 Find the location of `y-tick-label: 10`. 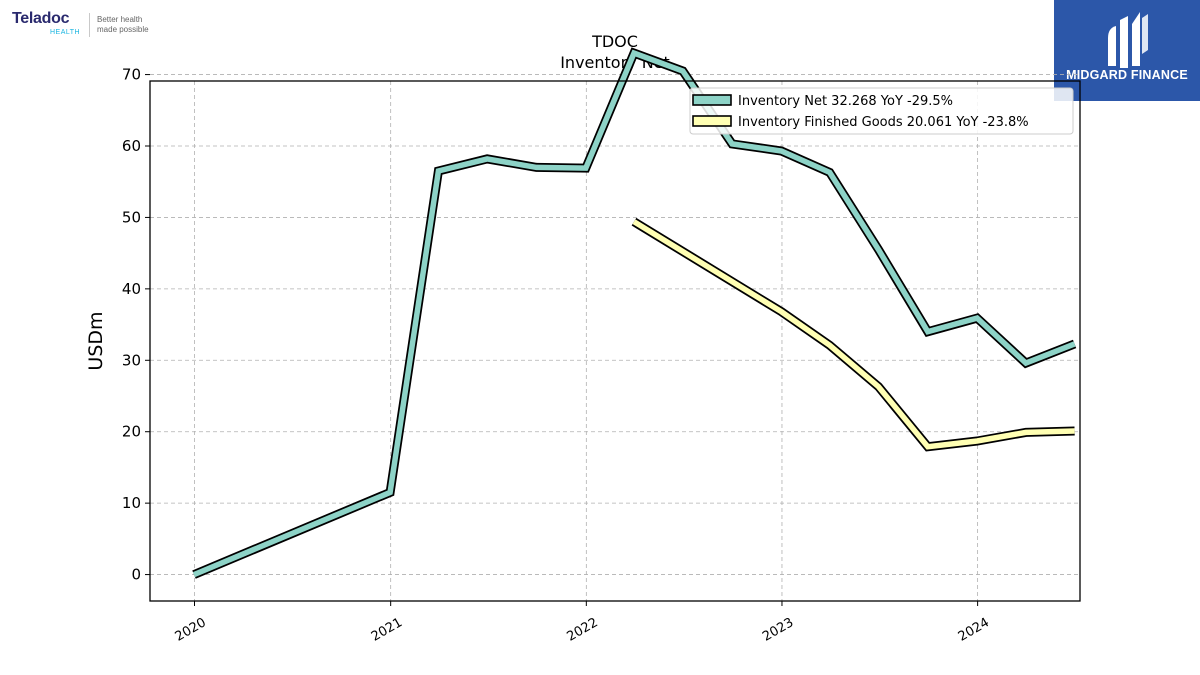

y-tick-label: 10 is located at coordinates (131, 503).